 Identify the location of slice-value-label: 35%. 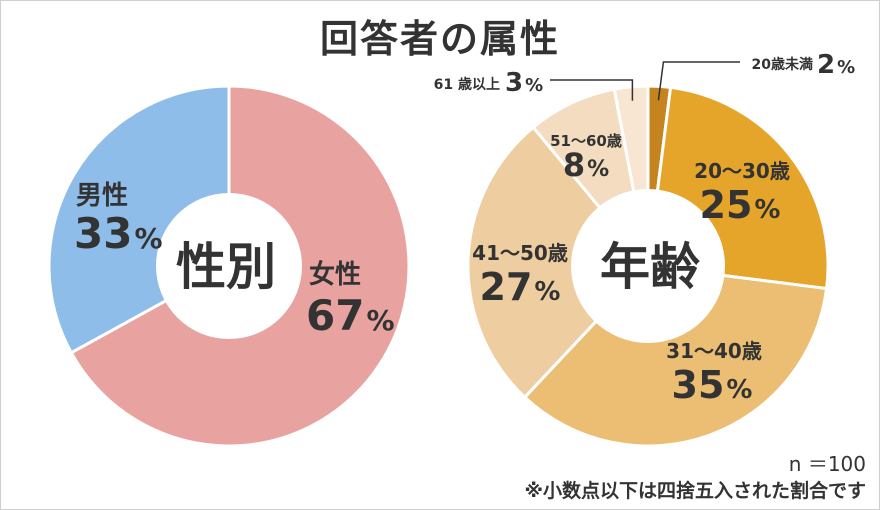
(712, 385).